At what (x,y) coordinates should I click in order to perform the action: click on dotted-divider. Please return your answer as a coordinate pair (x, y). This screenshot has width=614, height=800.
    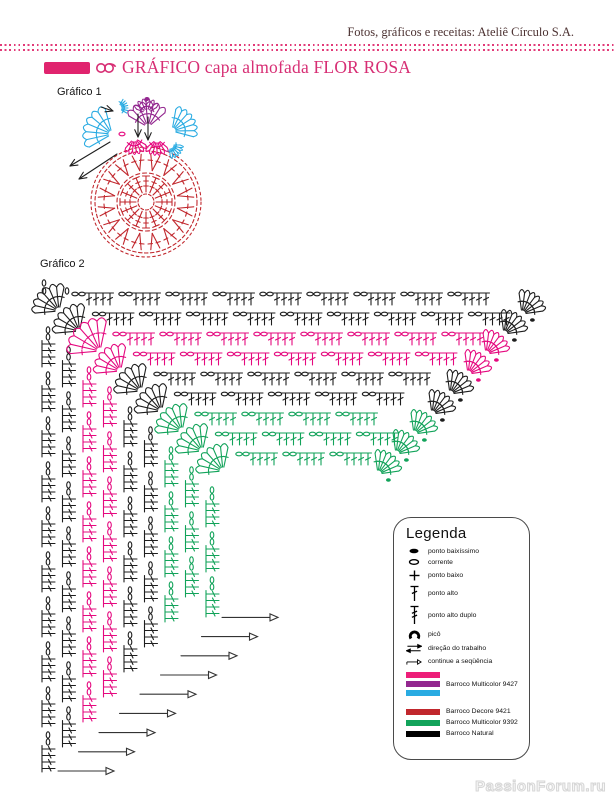
    Looking at the image, I should click on (307, 49).